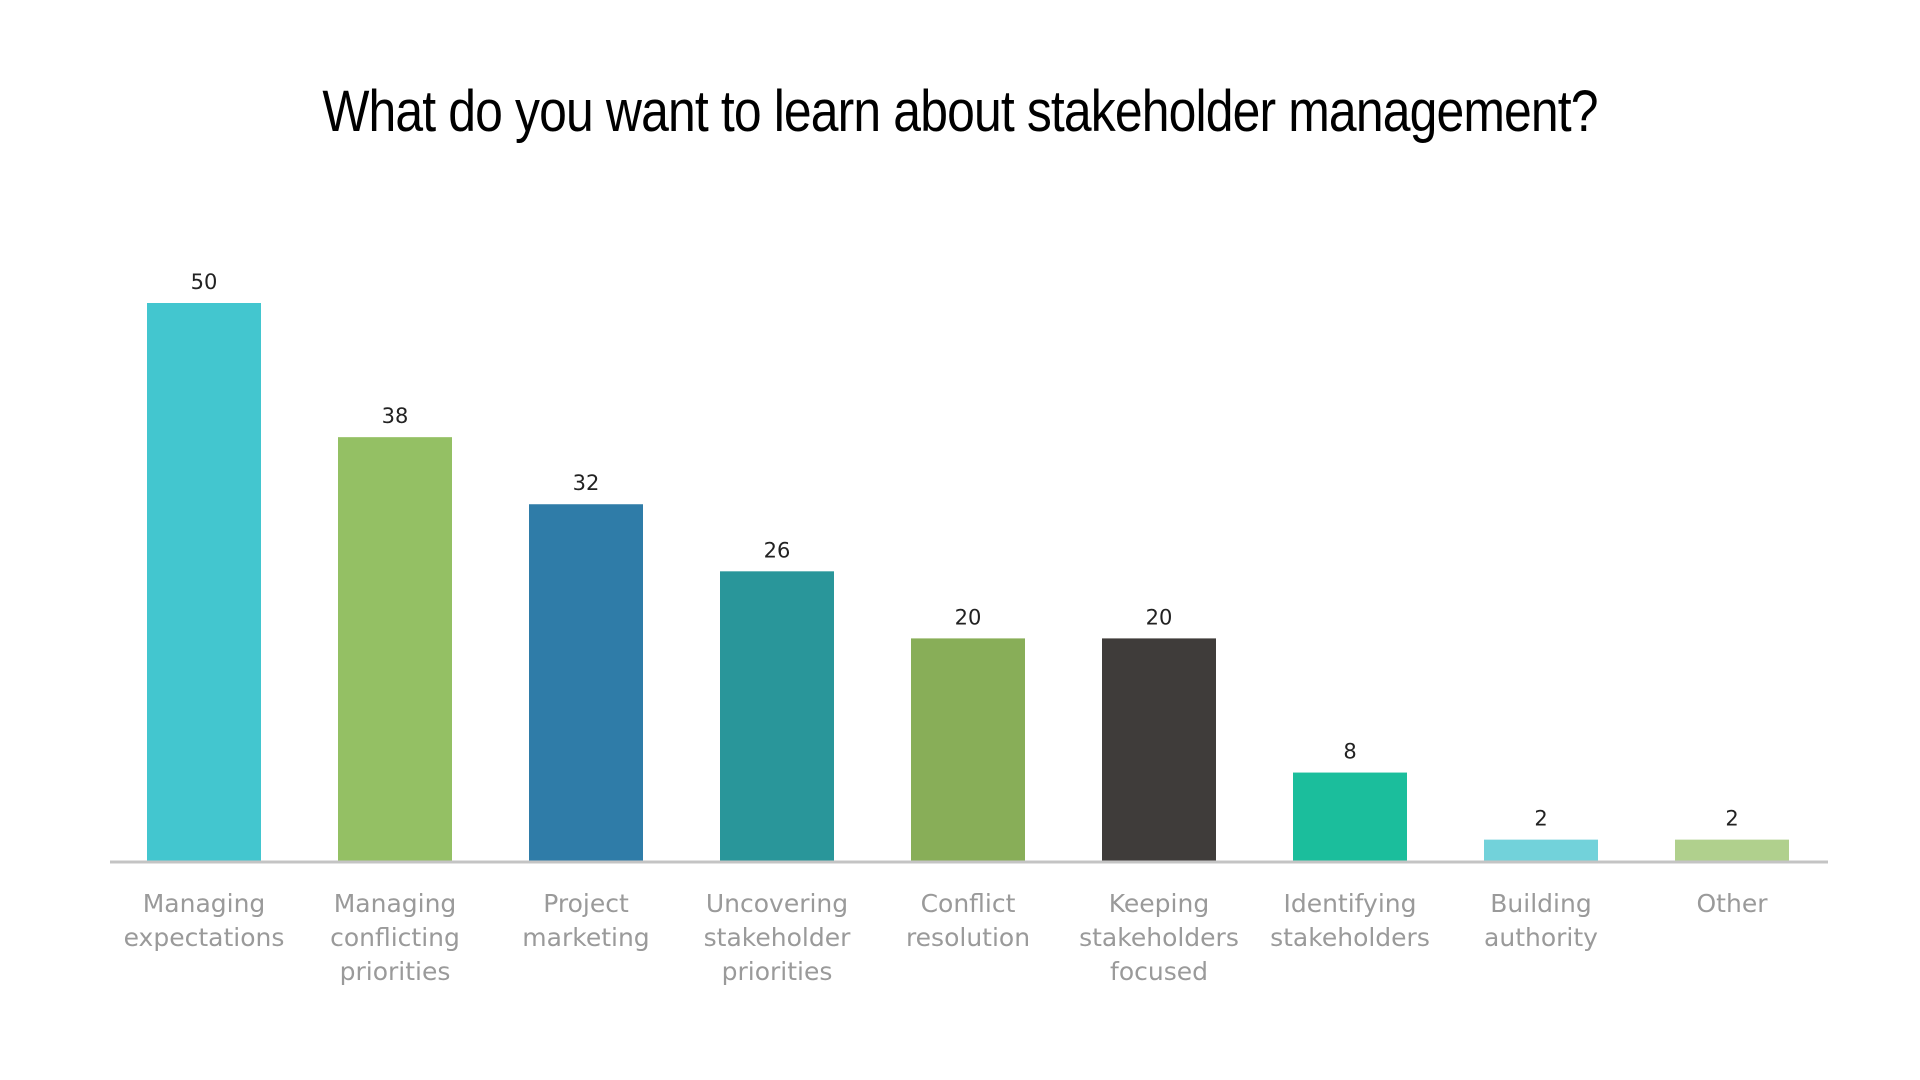 Image resolution: width=1920 pixels, height=1080 pixels. I want to click on category-label-line: authority, so click(1541, 937).